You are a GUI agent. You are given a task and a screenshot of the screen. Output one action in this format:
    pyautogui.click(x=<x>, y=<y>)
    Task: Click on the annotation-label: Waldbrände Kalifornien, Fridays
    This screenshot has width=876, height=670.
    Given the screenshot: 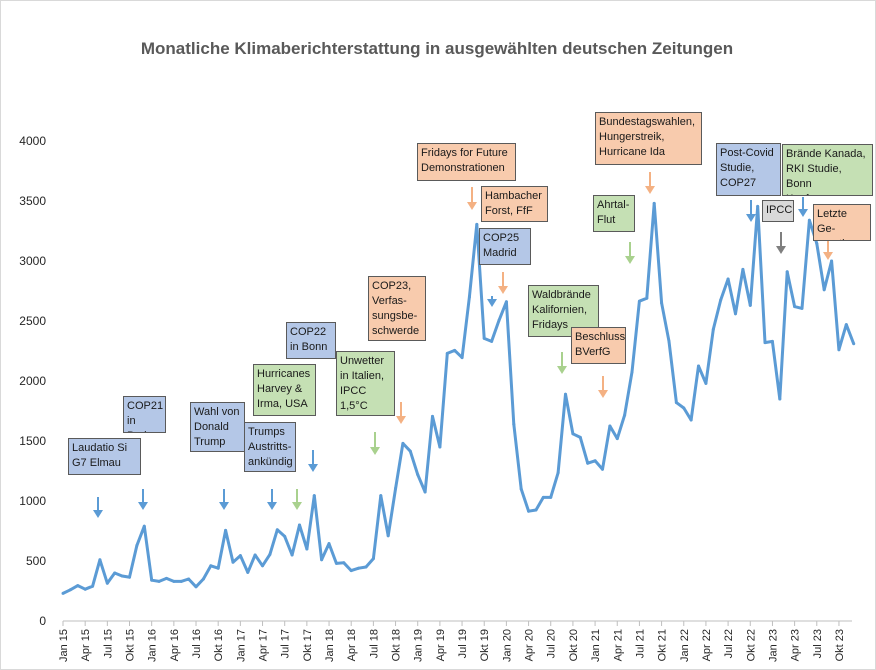 What is the action you would take?
    pyautogui.click(x=563, y=311)
    